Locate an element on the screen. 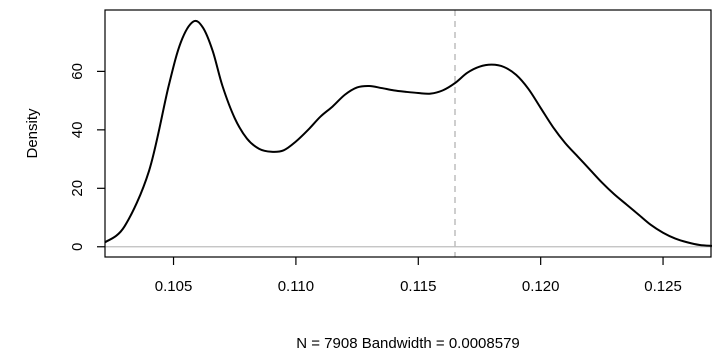 The height and width of the screenshot is (357, 712). y-tick-label: 0 is located at coordinates (77, 247).